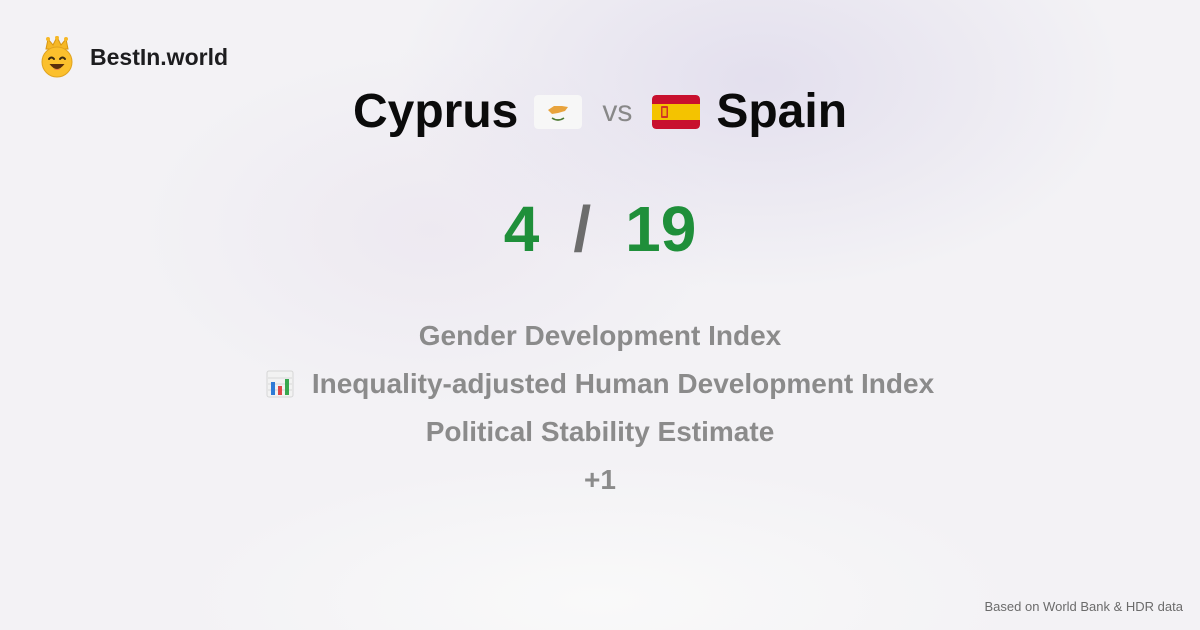 This screenshot has width=1200, height=630. What do you see at coordinates (57, 57) in the screenshot?
I see `smiling-face-with-crown-icon` at bounding box center [57, 57].